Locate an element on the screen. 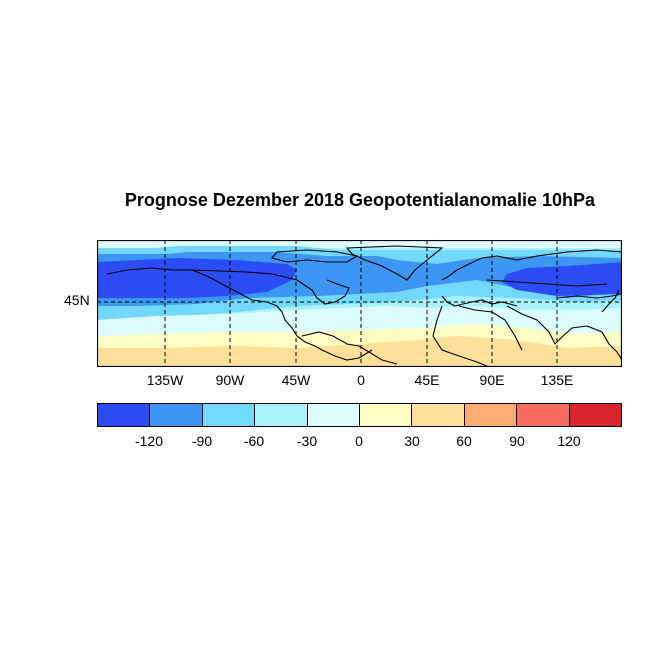 The height and width of the screenshot is (654, 654). lon-label-90e: 90E is located at coordinates (492, 380).